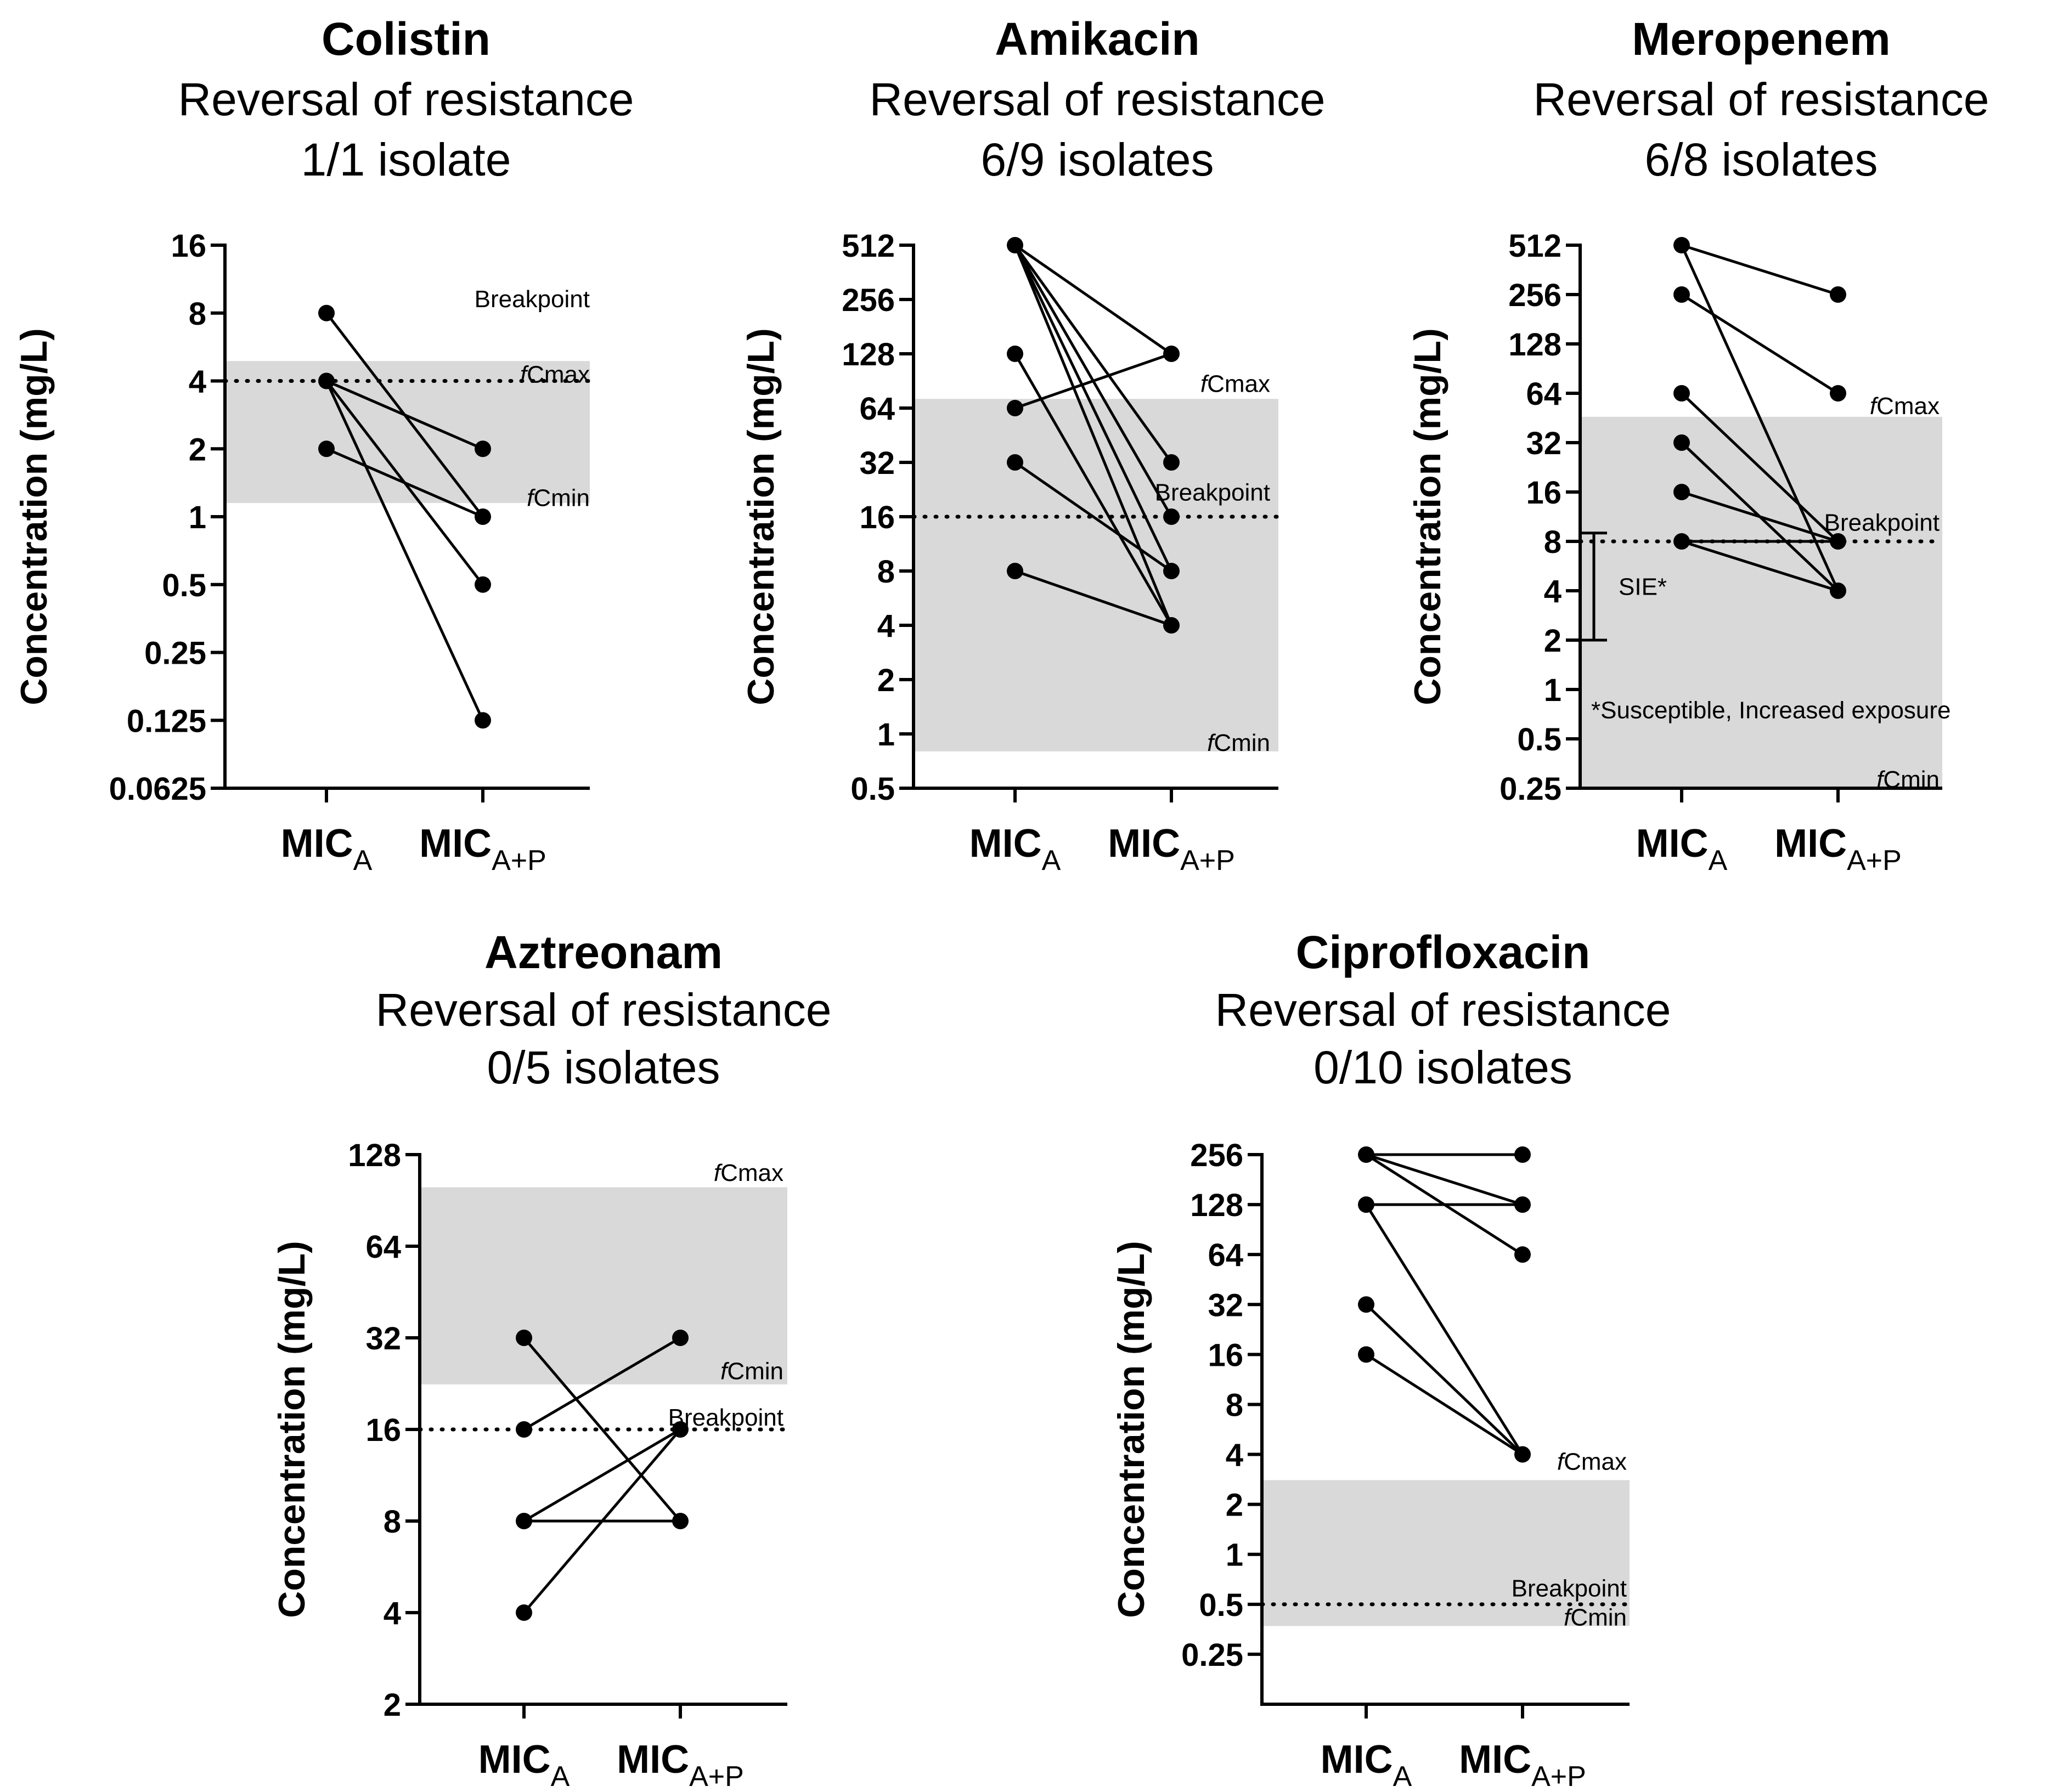 This screenshot has height=1792, width=2052. Describe the element at coordinates (158, 789) in the screenshot. I see `y-tick-label: 0.0625` at that location.